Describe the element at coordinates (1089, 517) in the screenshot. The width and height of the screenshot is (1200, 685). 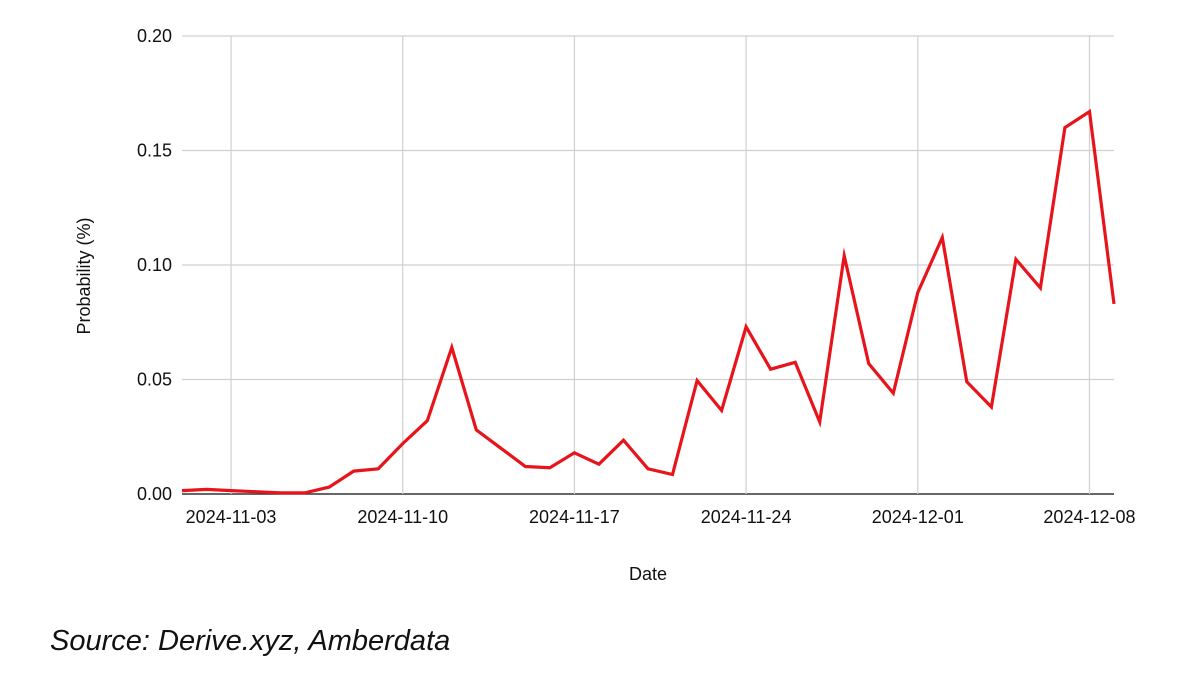
I see `x-tick-label: 2024-12-08` at that location.